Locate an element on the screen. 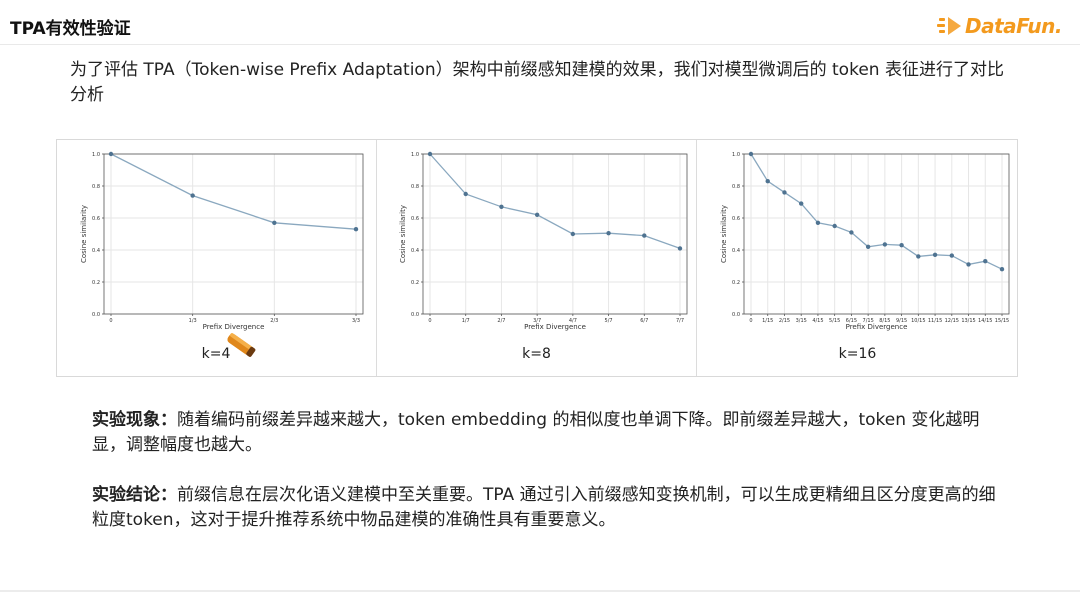  x-tick-label: 2/7 is located at coordinates (501, 321).